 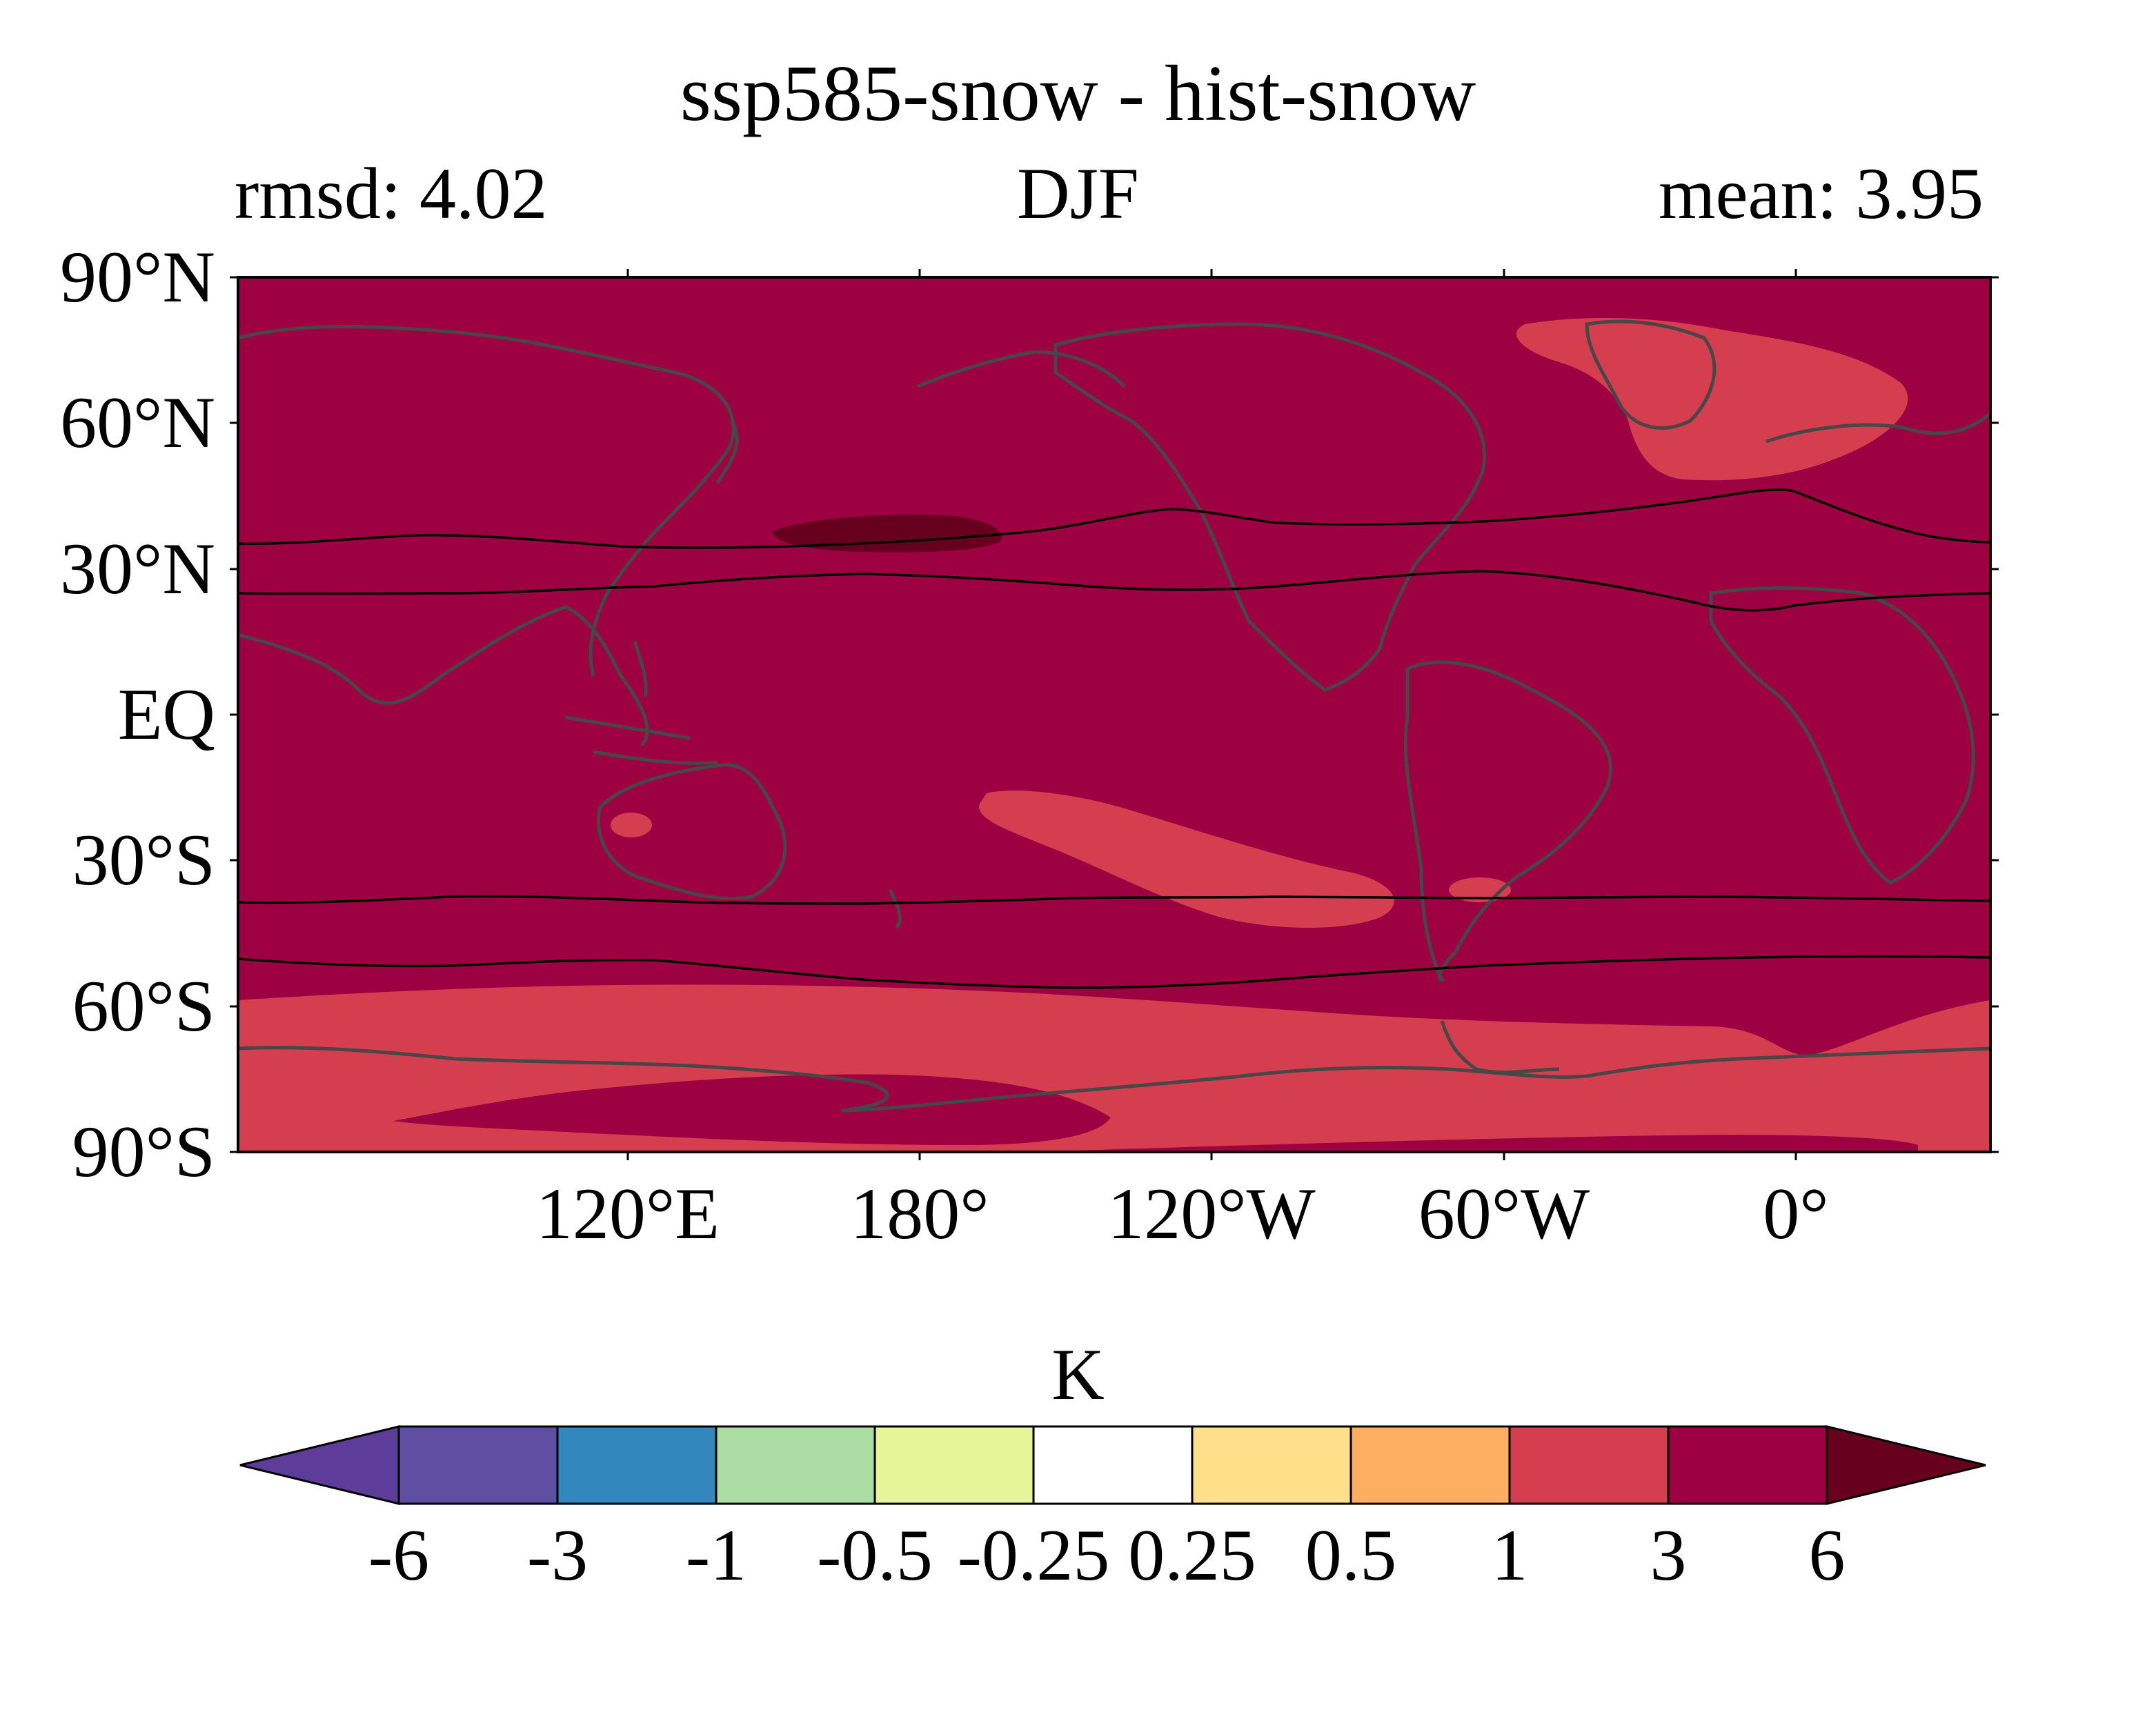 I want to click on rmsd-label: rmsd: 4.02, so click(x=392, y=194).